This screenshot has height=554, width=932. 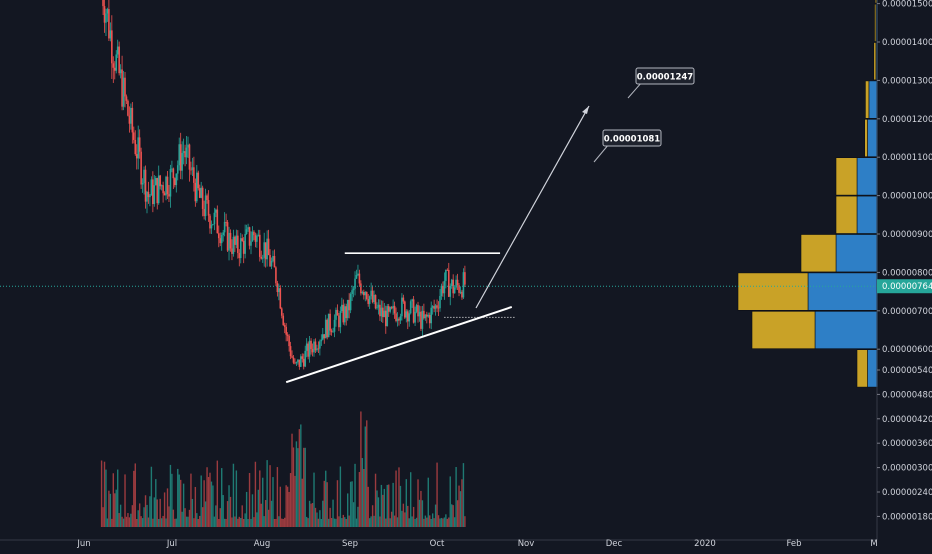 What do you see at coordinates (632, 138) in the screenshot?
I see `target-callout-lower-box` at bounding box center [632, 138].